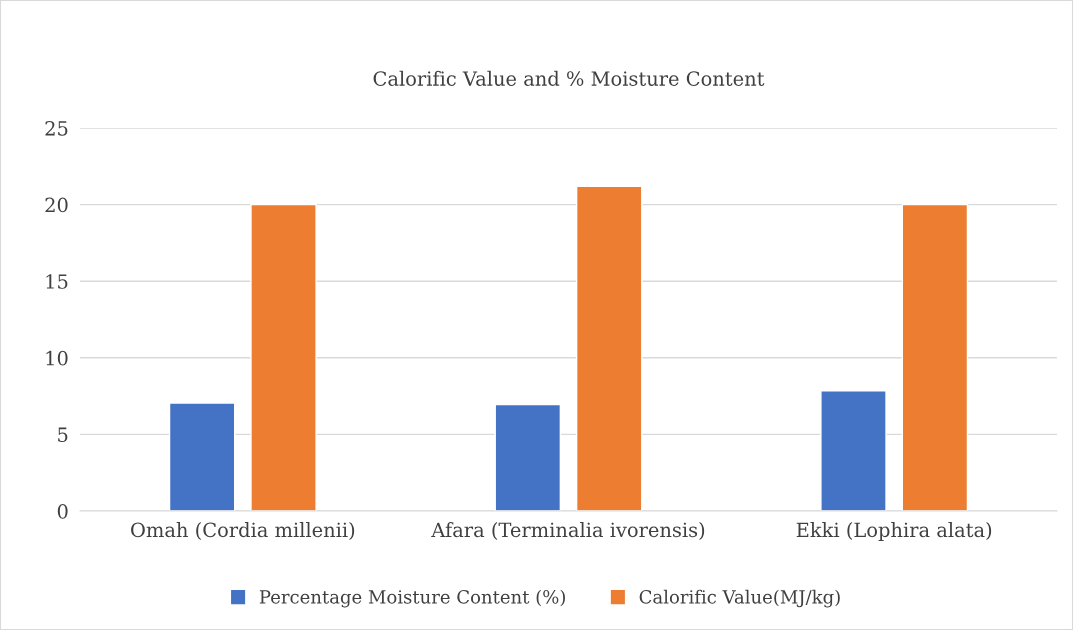 The width and height of the screenshot is (1073, 630). I want to click on y-tick-label: 25, so click(56, 128).